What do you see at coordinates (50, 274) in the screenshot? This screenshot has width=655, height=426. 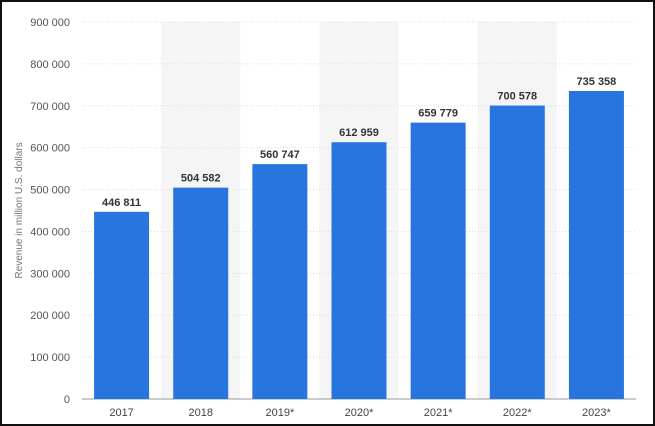 I see `y-tick-label: 300 000` at bounding box center [50, 274].